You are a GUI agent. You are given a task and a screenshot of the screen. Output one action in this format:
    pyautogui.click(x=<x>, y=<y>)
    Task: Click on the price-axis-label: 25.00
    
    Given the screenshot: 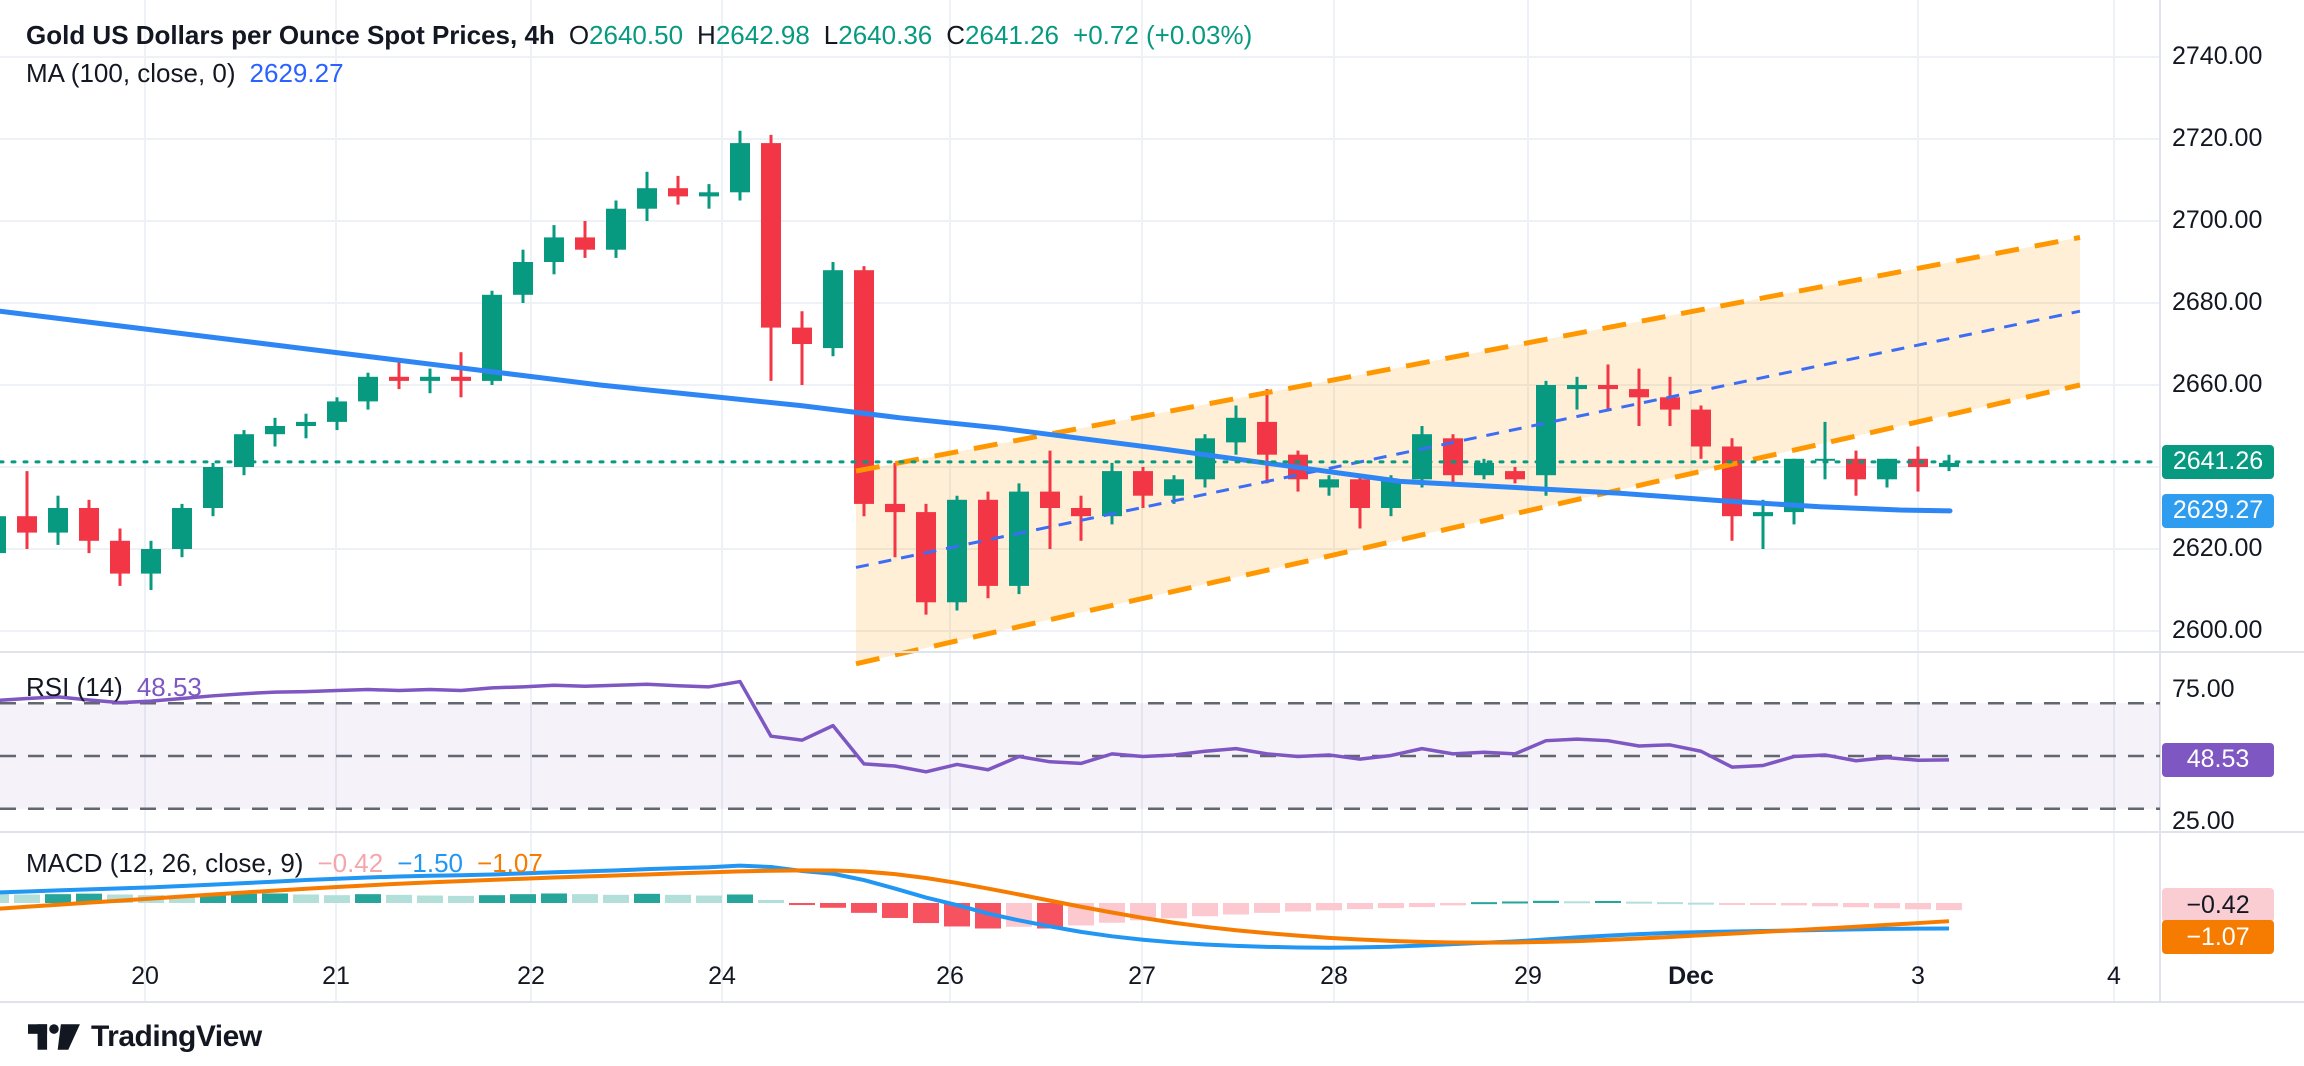 What is the action you would take?
    pyautogui.click(x=2203, y=821)
    